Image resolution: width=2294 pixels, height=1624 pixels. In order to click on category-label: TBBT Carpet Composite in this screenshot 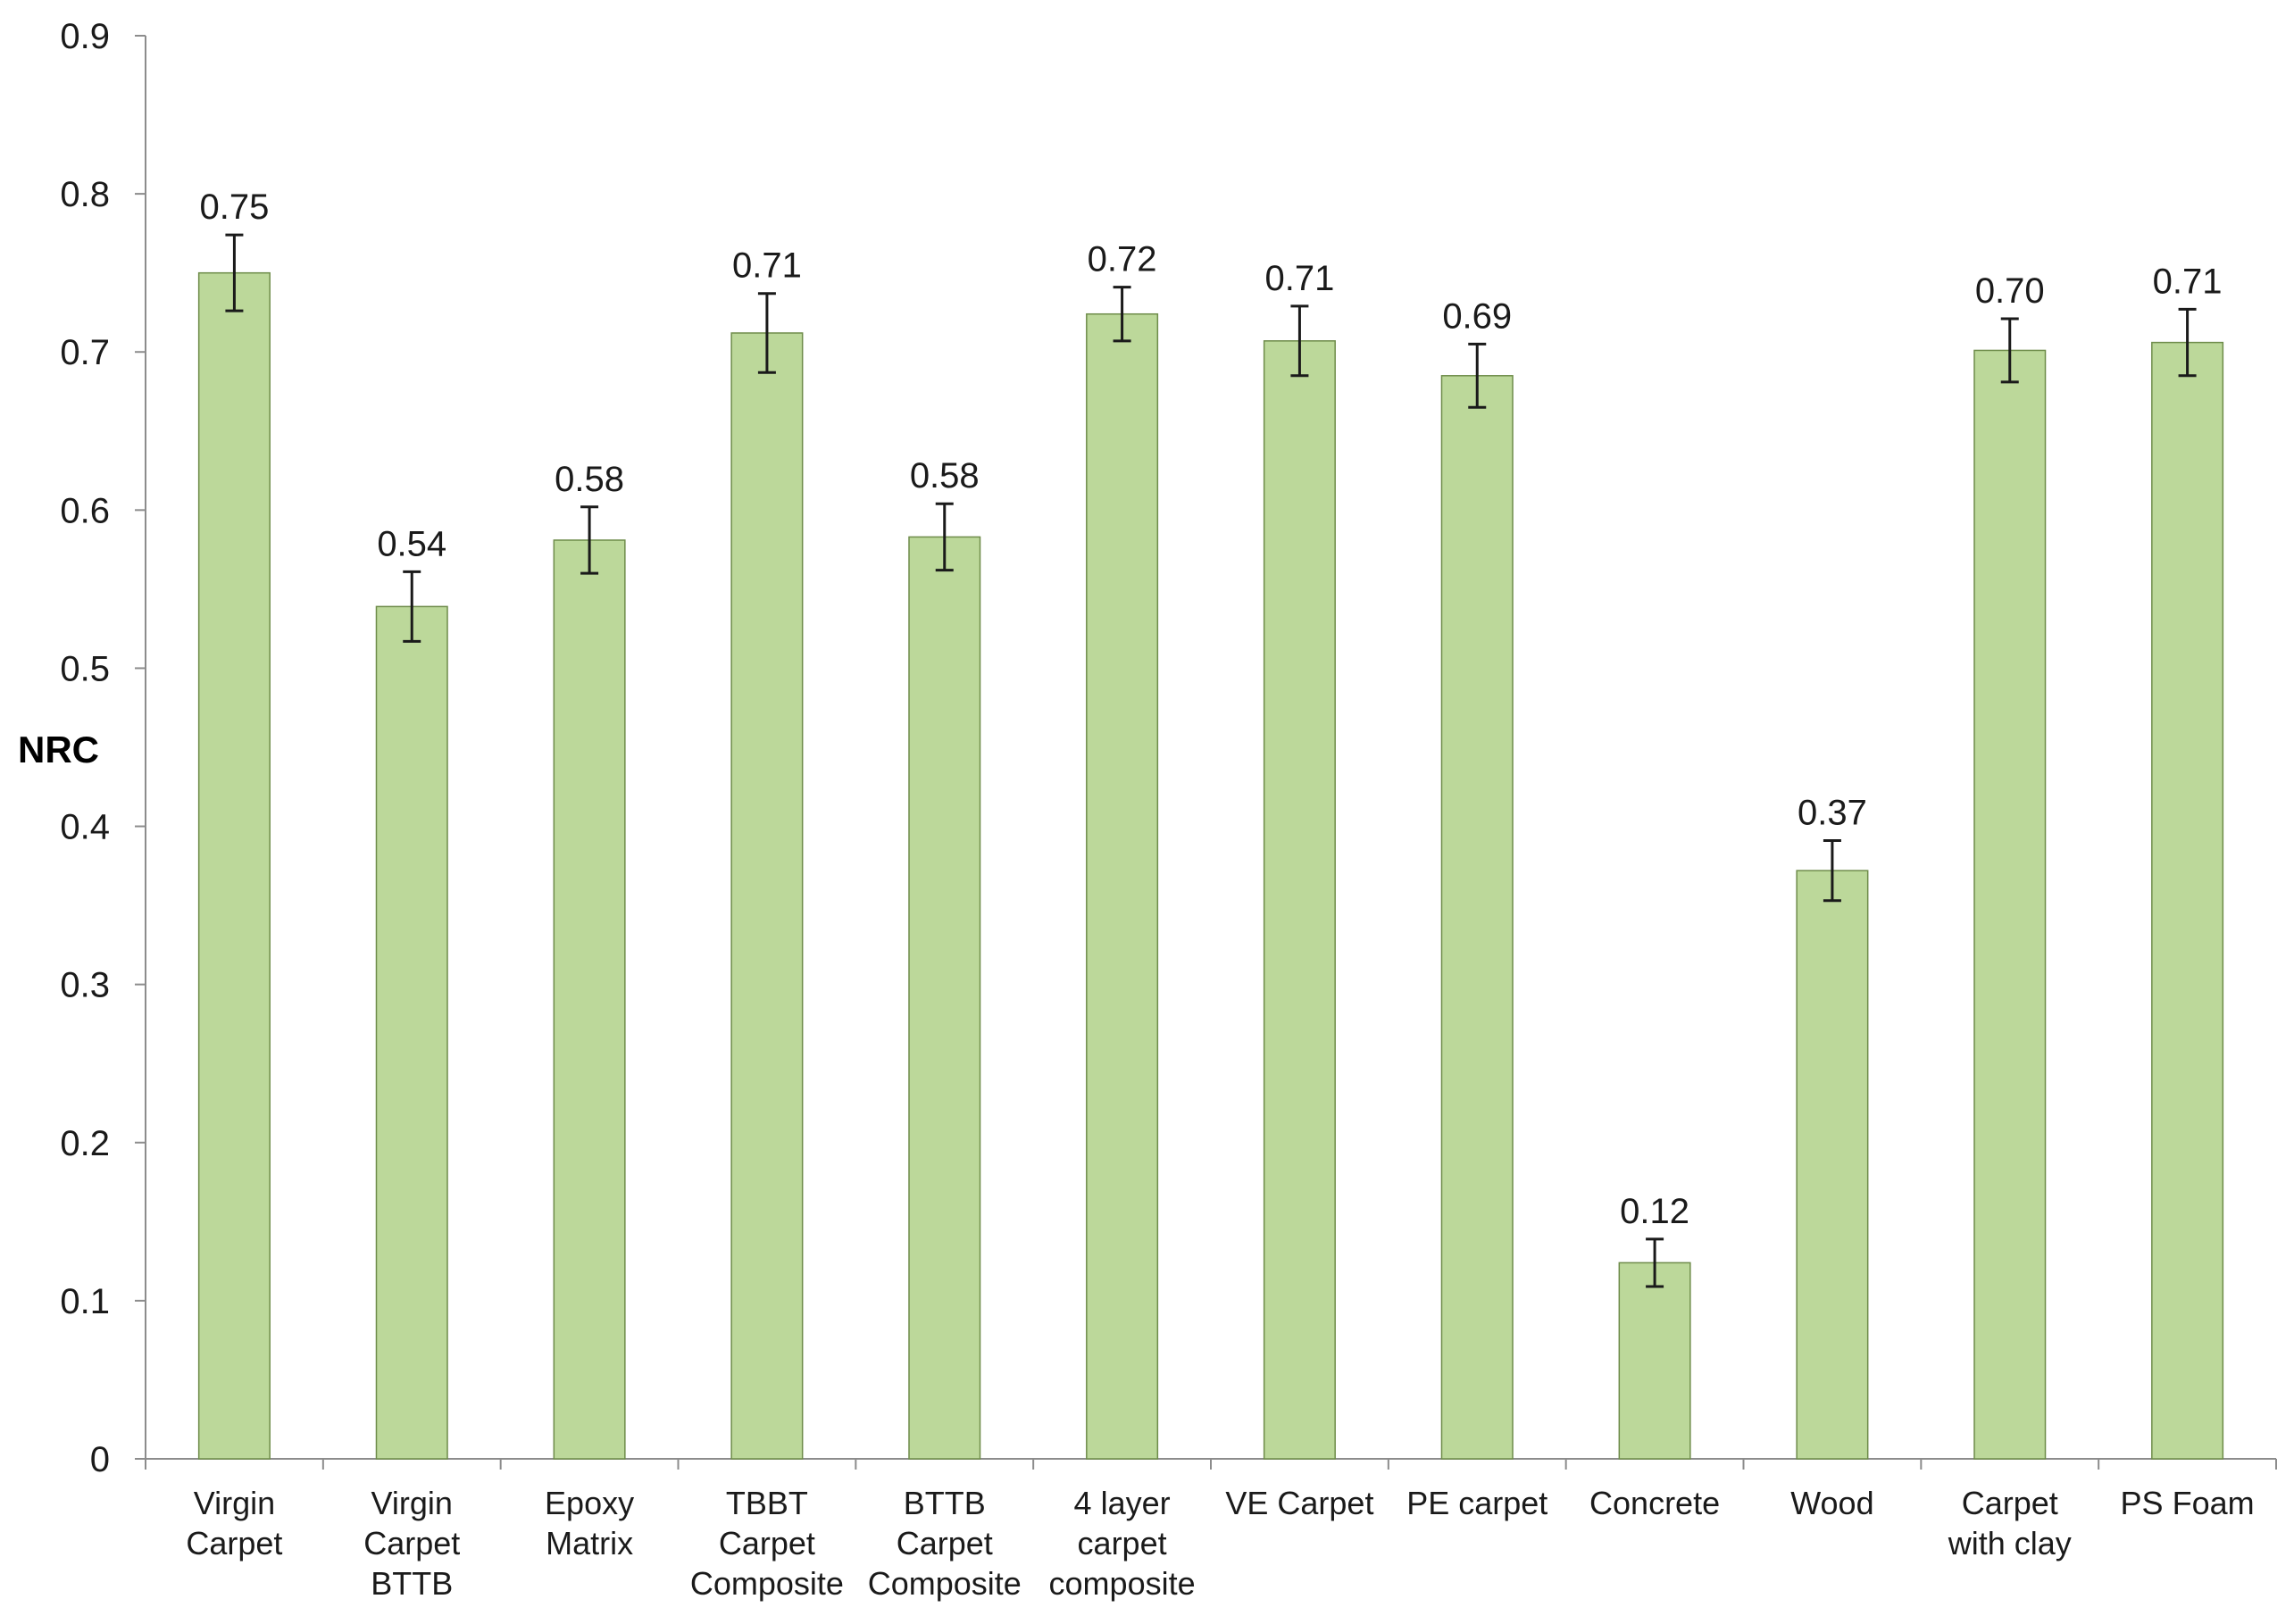, I will do `click(767, 1543)`.